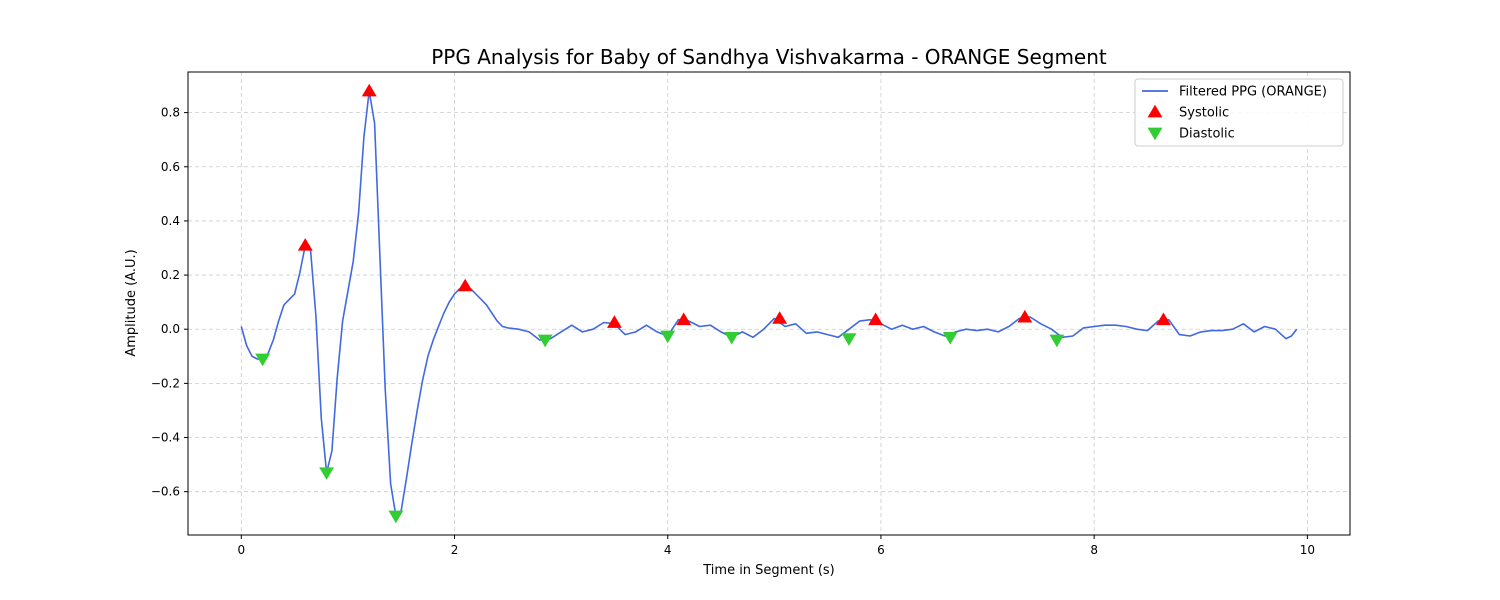  Describe the element at coordinates (165, 383) in the screenshot. I see `y-tick-label: −0.2` at that location.